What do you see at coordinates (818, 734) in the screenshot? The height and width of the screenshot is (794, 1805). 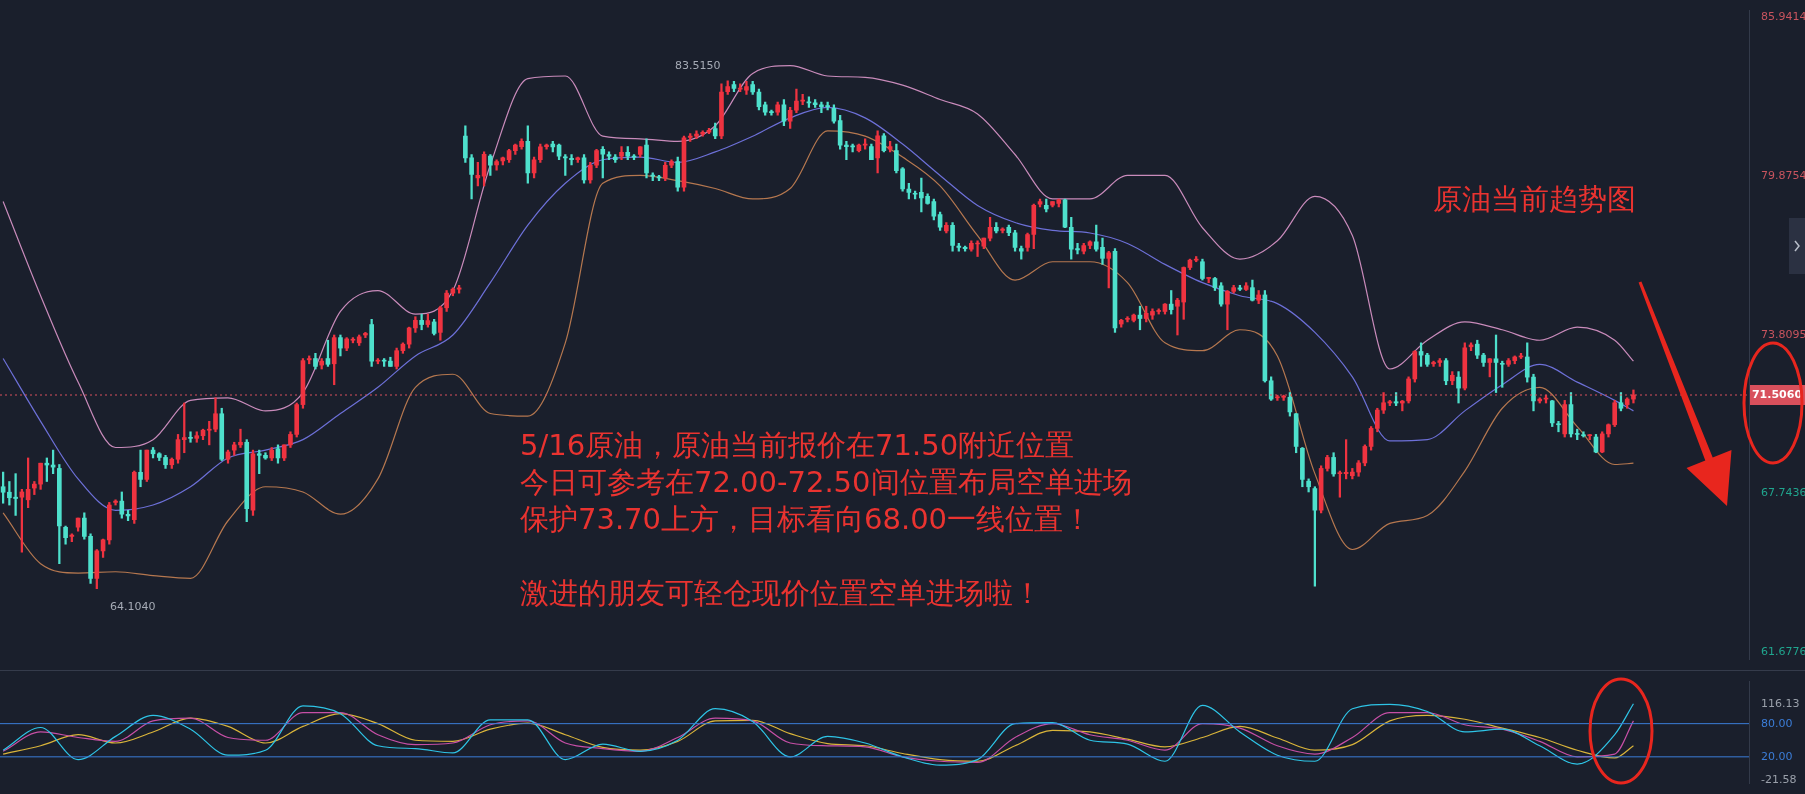 I see `line-series` at bounding box center [818, 734].